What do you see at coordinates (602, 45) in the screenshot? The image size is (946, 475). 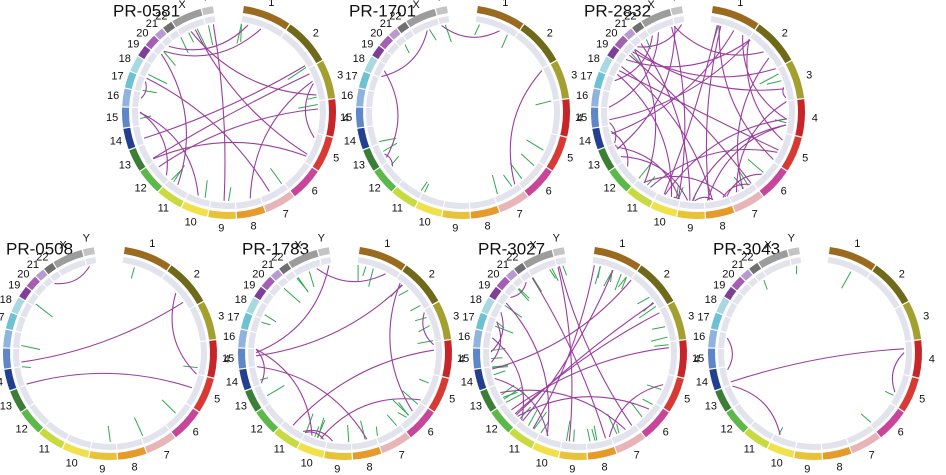 I see `chromosome-label: 19` at bounding box center [602, 45].